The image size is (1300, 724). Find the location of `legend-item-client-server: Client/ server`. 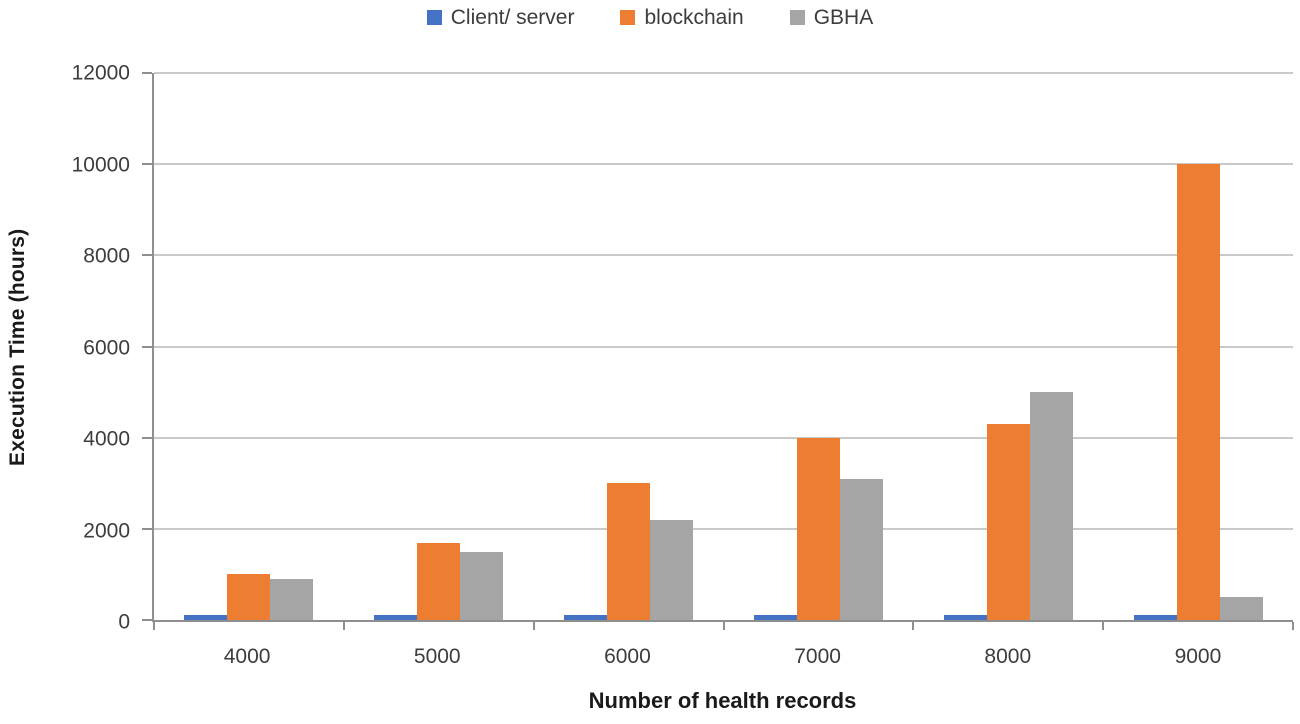

legend-item-client-server: Client/ server is located at coordinates (500, 17).